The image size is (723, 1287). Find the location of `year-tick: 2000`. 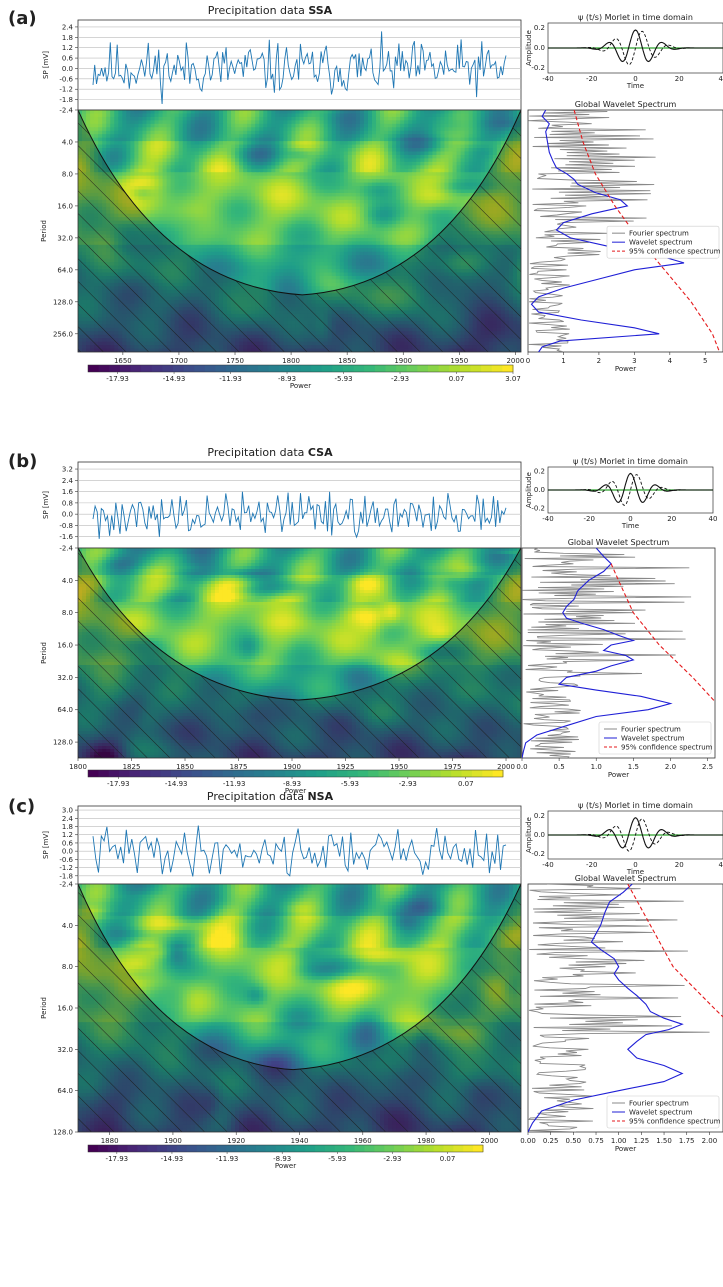

year-tick: 2000 is located at coordinates (489, 1141).